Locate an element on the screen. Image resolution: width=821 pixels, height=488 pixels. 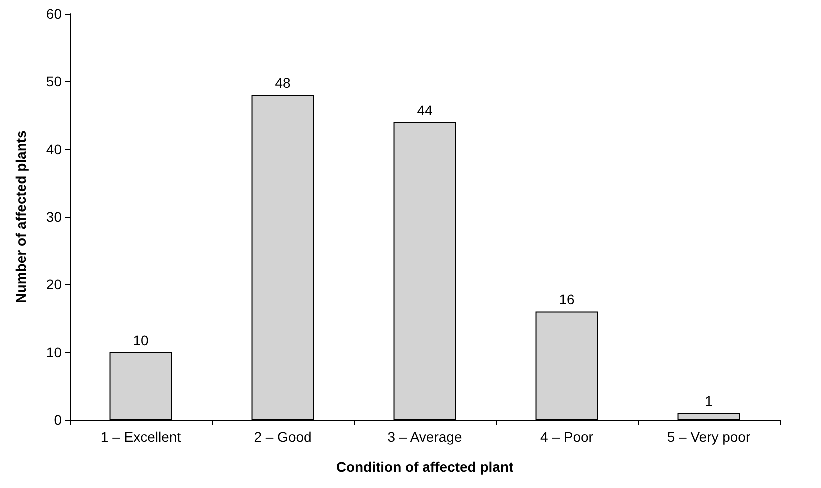
data-label: 16 is located at coordinates (567, 300).